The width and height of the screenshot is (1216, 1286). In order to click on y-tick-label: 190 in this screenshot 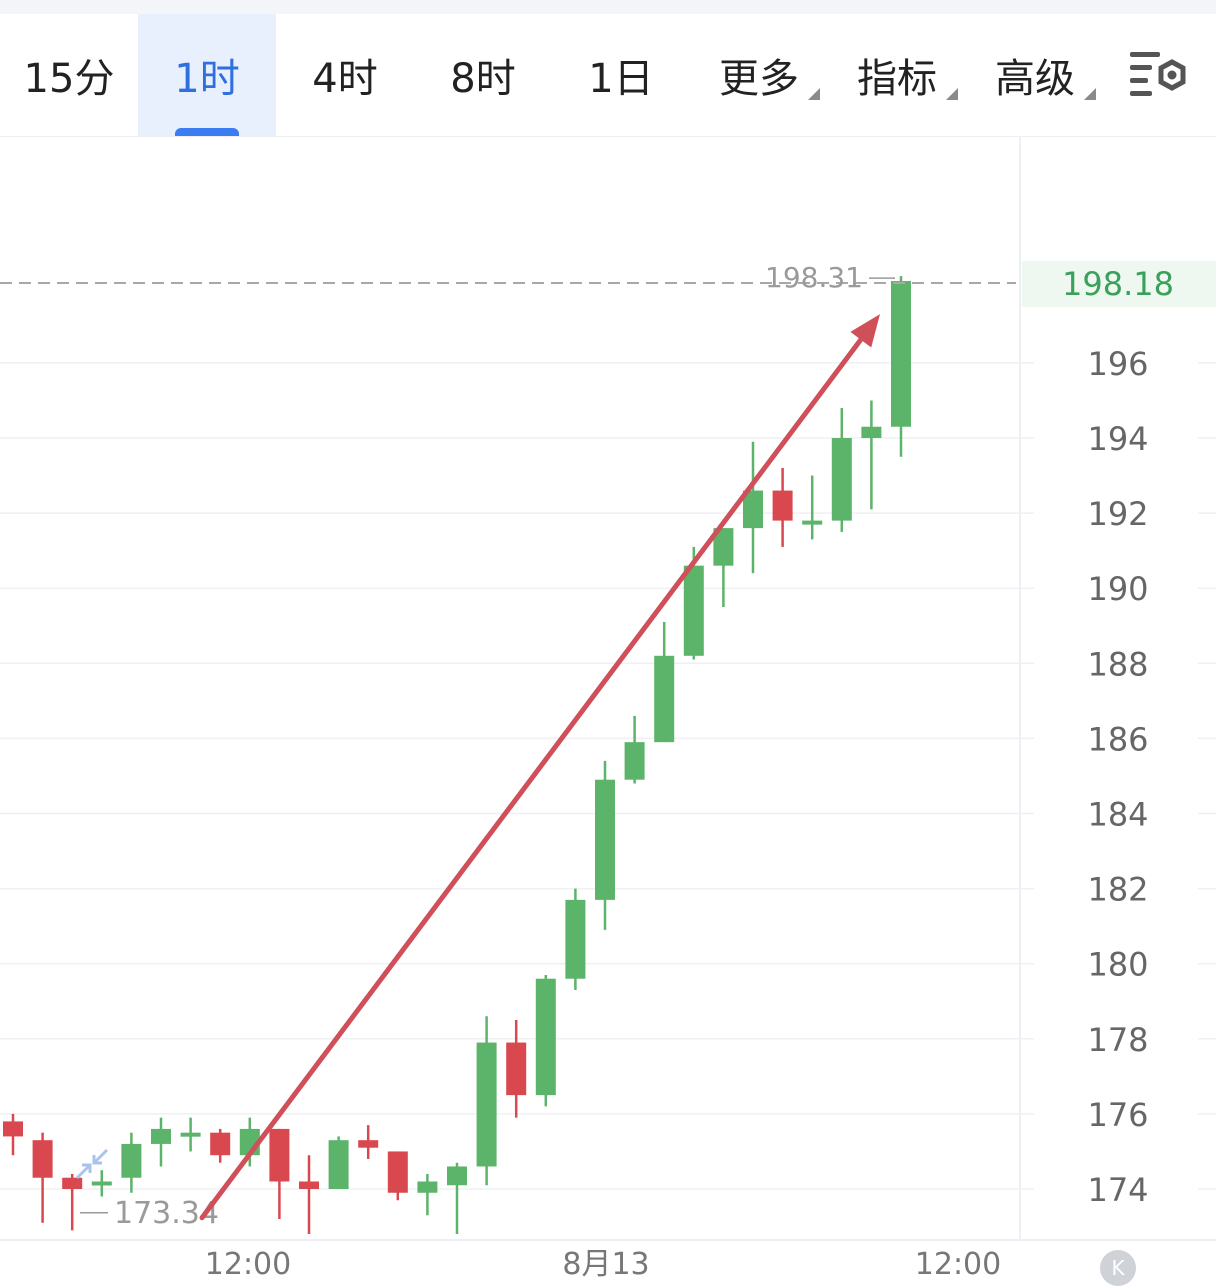, I will do `click(1117, 589)`.